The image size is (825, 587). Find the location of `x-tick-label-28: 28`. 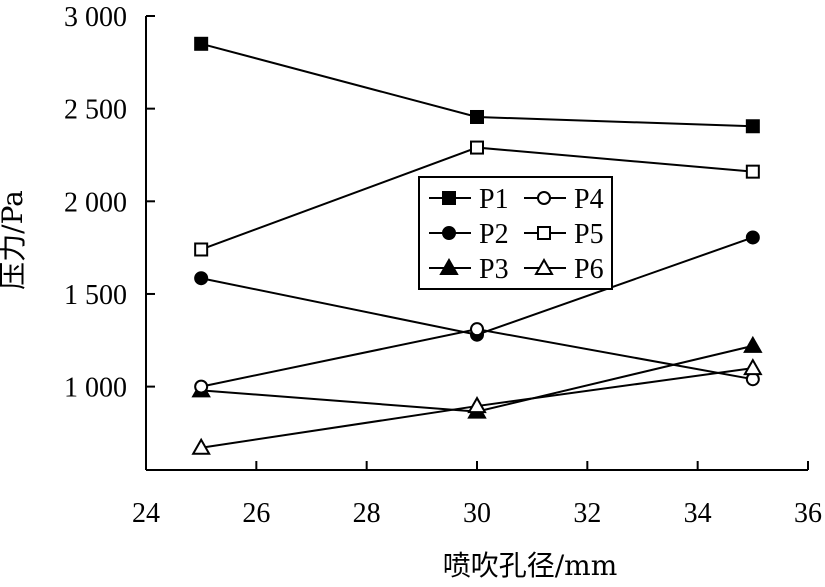

x-tick-label-28: 28 is located at coordinates (367, 513).